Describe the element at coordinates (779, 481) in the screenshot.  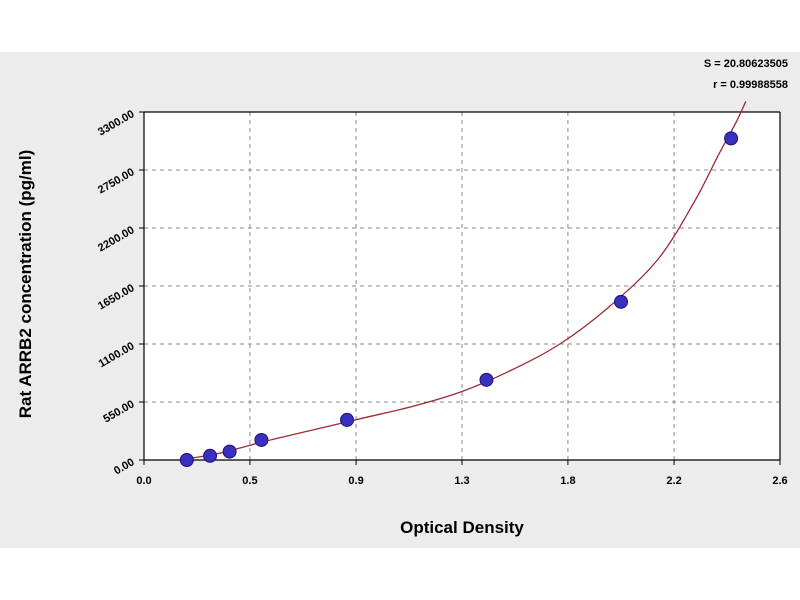
I see `x-tick-label: 2.6` at that location.